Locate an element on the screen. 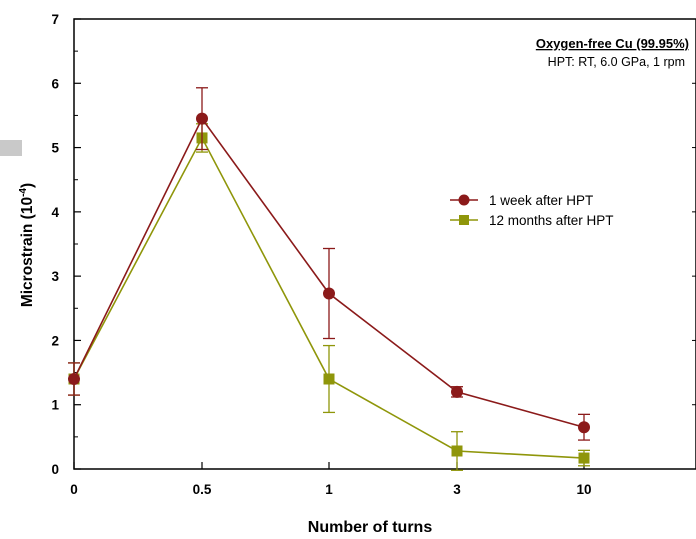 This screenshot has height=539, width=696. y-tick-label: 3 is located at coordinates (55, 276).